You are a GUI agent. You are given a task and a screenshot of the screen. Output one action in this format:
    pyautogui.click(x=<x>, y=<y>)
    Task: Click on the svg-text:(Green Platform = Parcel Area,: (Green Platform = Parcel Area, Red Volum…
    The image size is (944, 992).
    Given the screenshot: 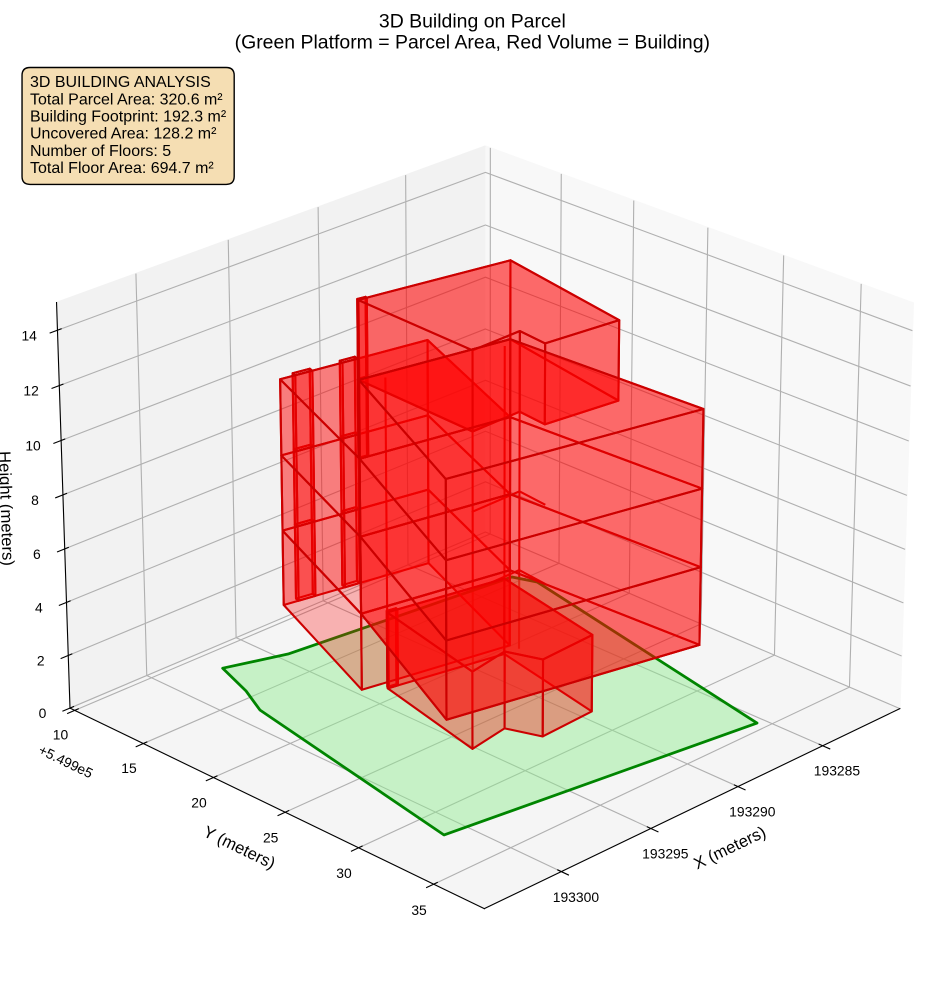 What is the action you would take?
    pyautogui.click(x=472, y=42)
    